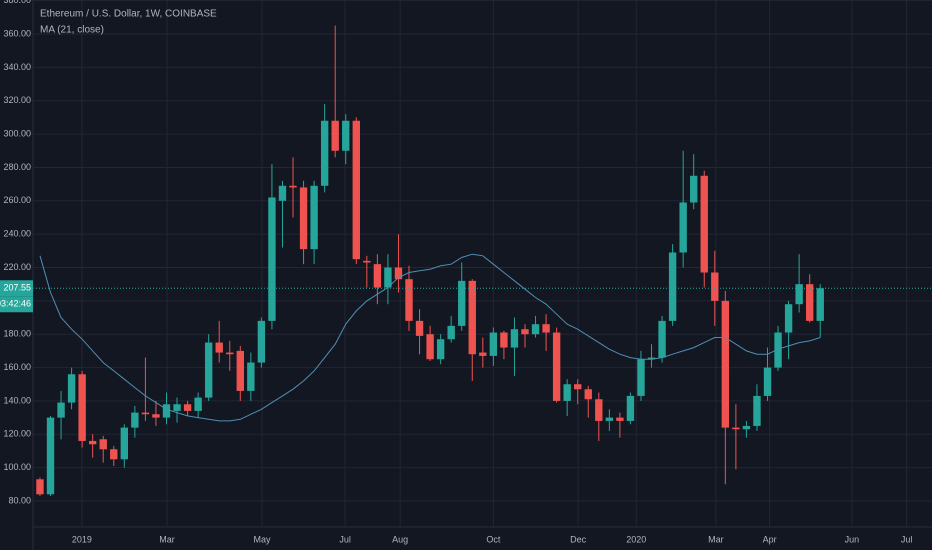  Describe the element at coordinates (578, 539) in the screenshot. I see `x-tick-label: Dec` at that location.